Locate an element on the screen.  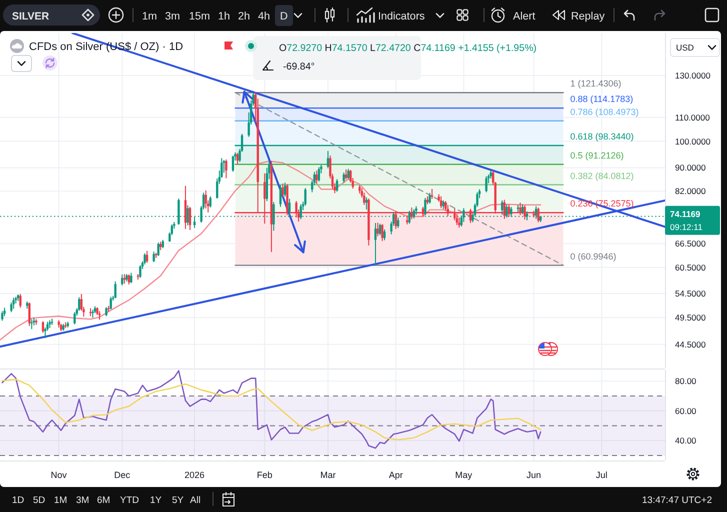
series-label: 0 (60.9946) is located at coordinates (593, 256).